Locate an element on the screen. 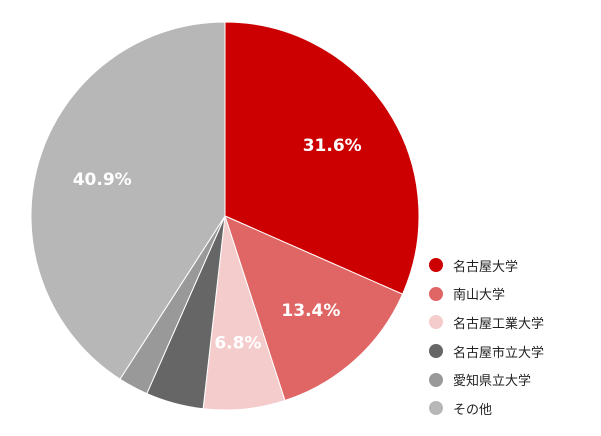  legend-label: その他 is located at coordinates (473, 410).